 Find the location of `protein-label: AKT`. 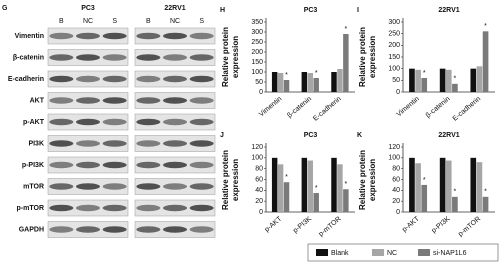

protein-label: AKT is located at coordinates (37, 100).